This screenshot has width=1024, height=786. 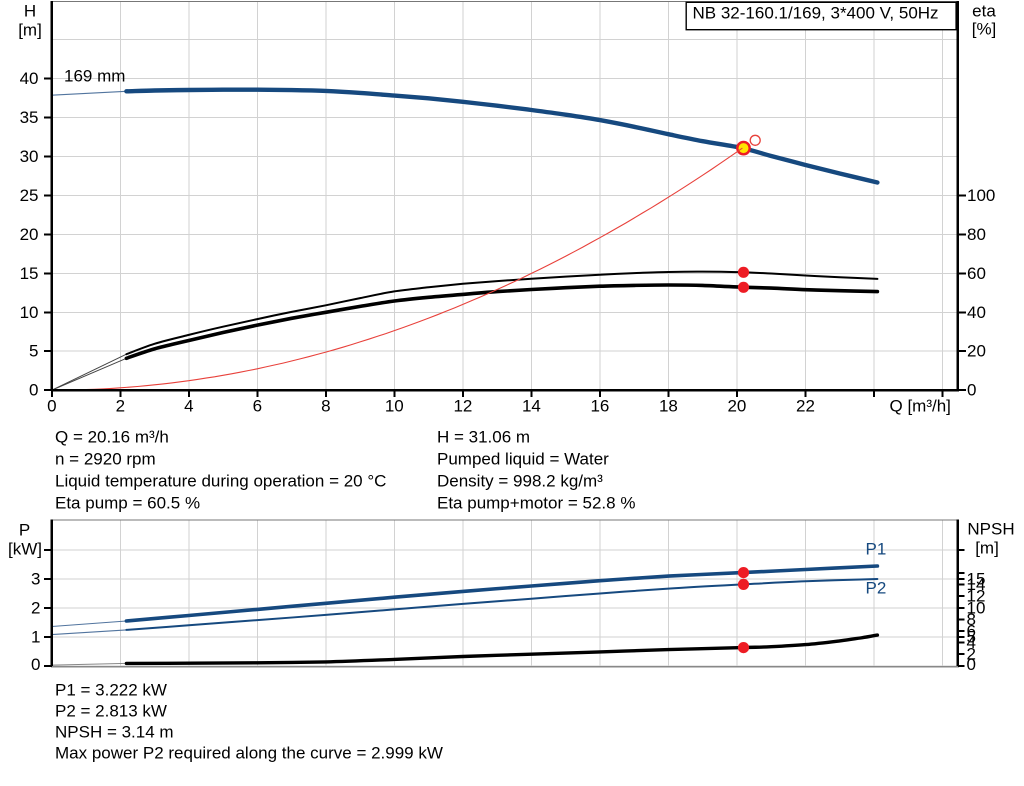 I want to click on svg-text: H = 31.06 m, so click(x=483, y=437).